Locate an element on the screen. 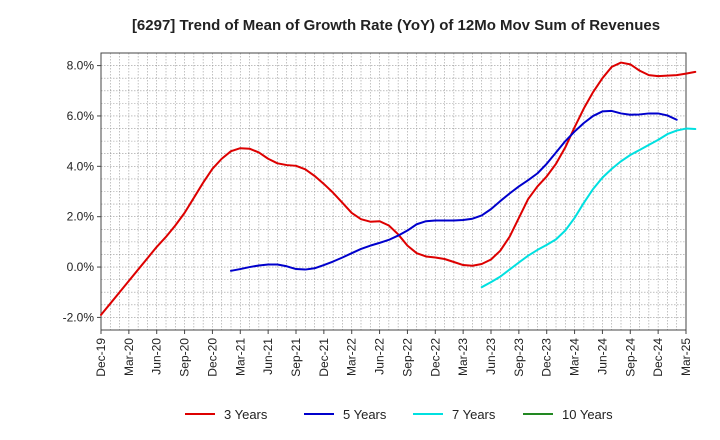 The image size is (720, 440). x-tick-label: Dec-24 is located at coordinates (658, 357).